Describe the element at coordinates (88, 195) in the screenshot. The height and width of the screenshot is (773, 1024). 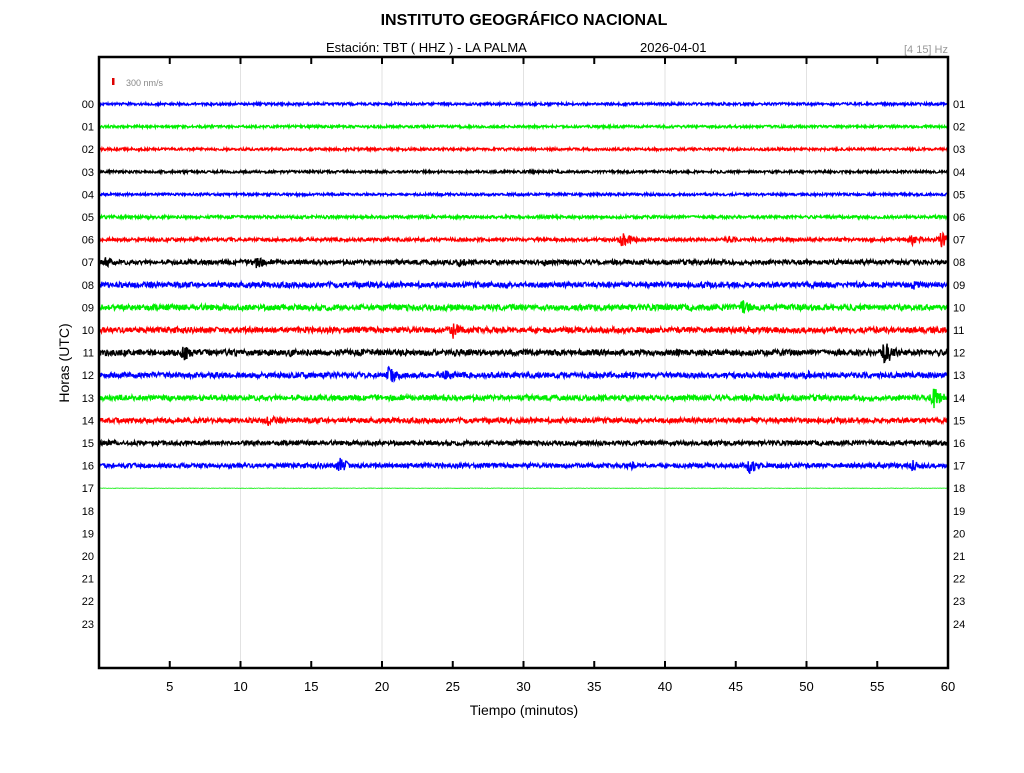
I see `hour-label-left: 04` at that location.